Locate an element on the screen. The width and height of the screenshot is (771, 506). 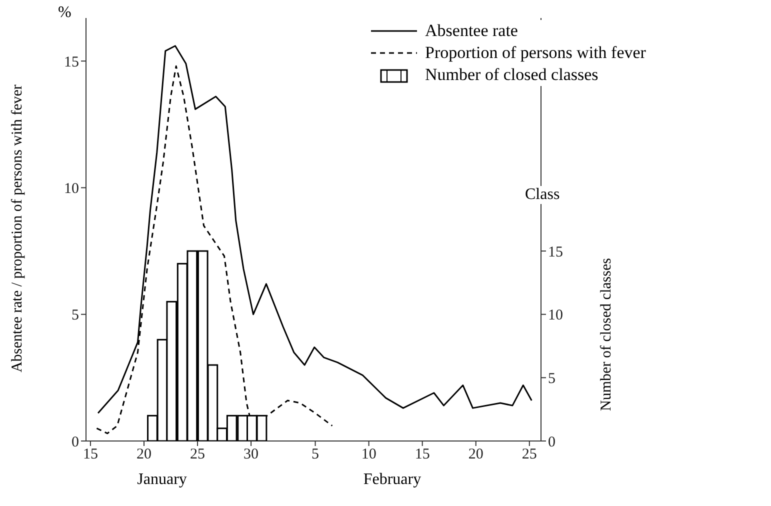
y-tick-label: 0 is located at coordinates (75, 442).